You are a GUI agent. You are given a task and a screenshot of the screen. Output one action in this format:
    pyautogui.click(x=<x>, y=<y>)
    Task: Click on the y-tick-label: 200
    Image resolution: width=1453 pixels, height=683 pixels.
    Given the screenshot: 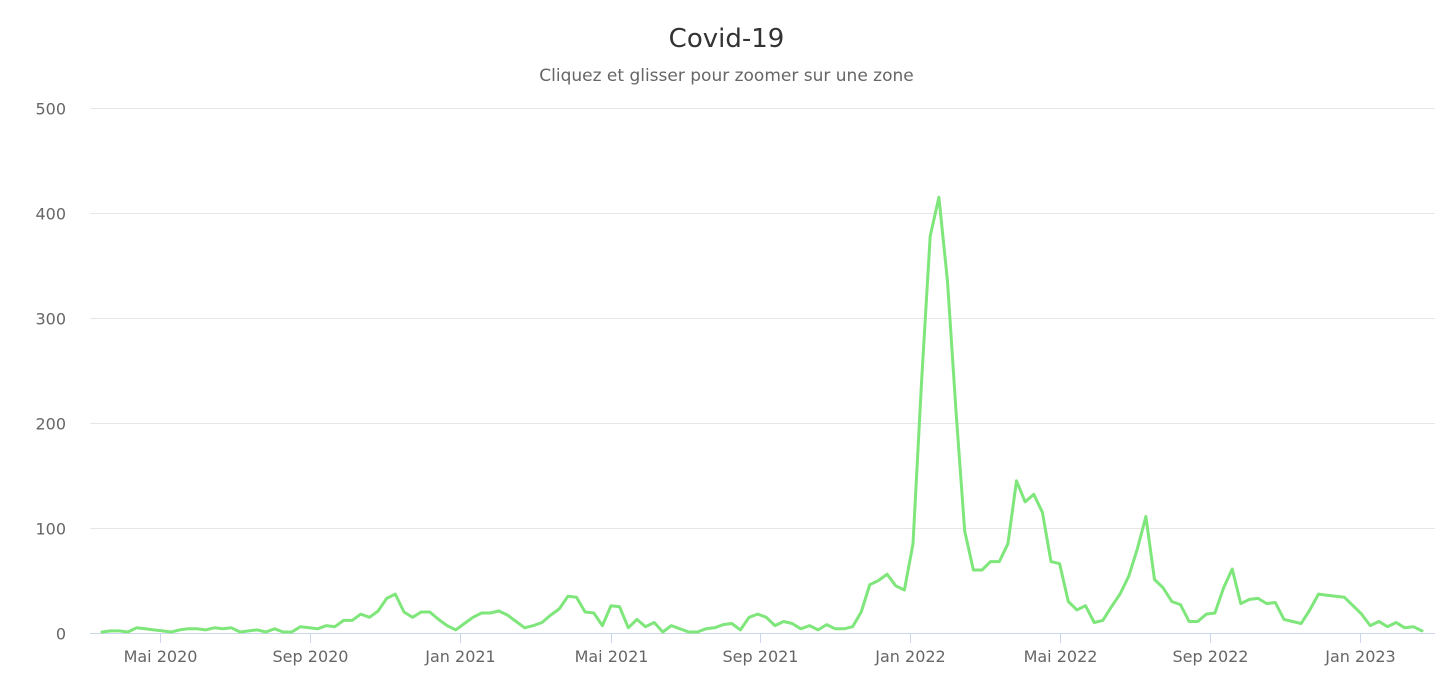 What is the action you would take?
    pyautogui.click(x=50, y=424)
    